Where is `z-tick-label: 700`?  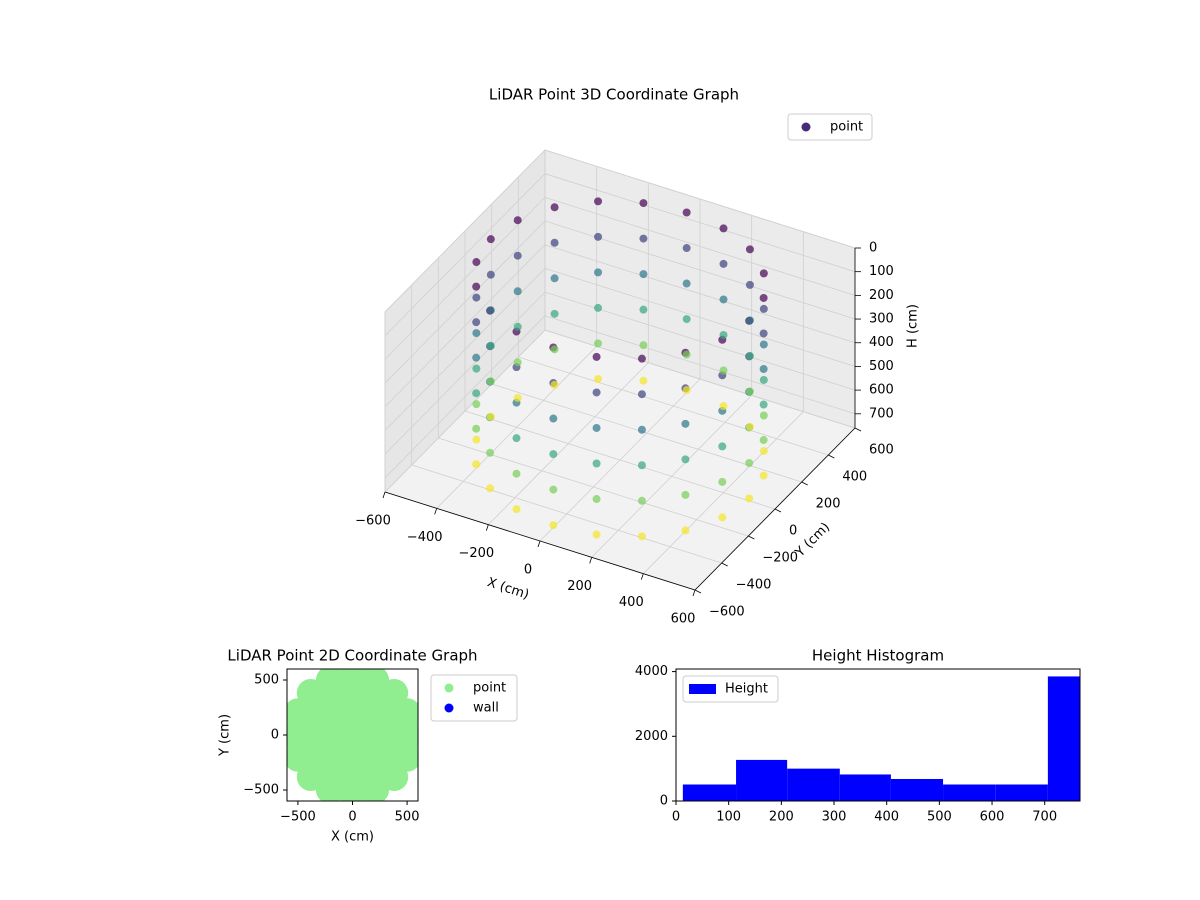 z-tick-label: 700 is located at coordinates (881, 413).